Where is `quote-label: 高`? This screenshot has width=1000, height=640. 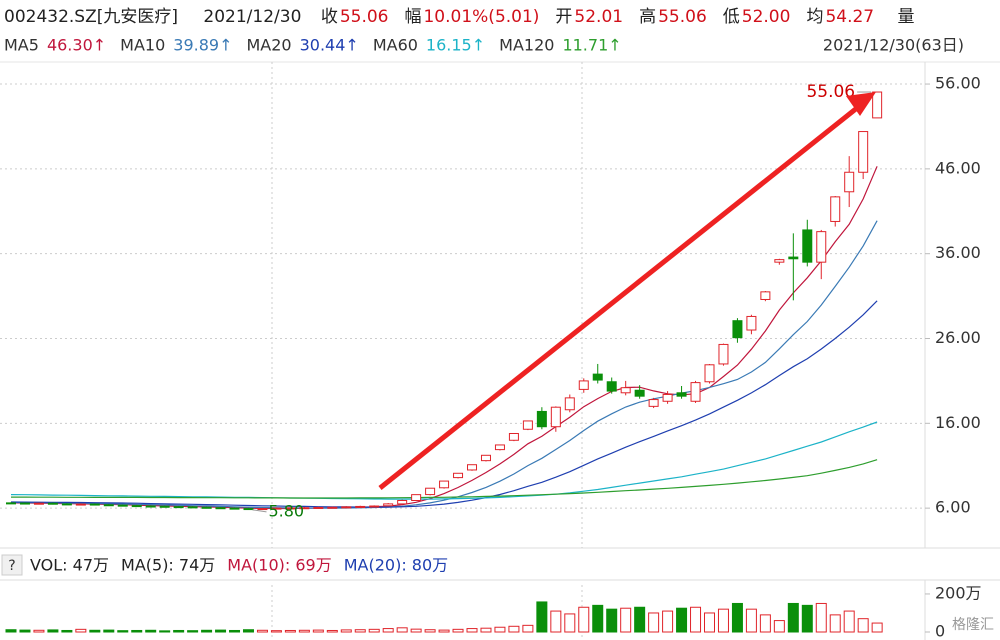
quote-label: 高 is located at coordinates (648, 17).